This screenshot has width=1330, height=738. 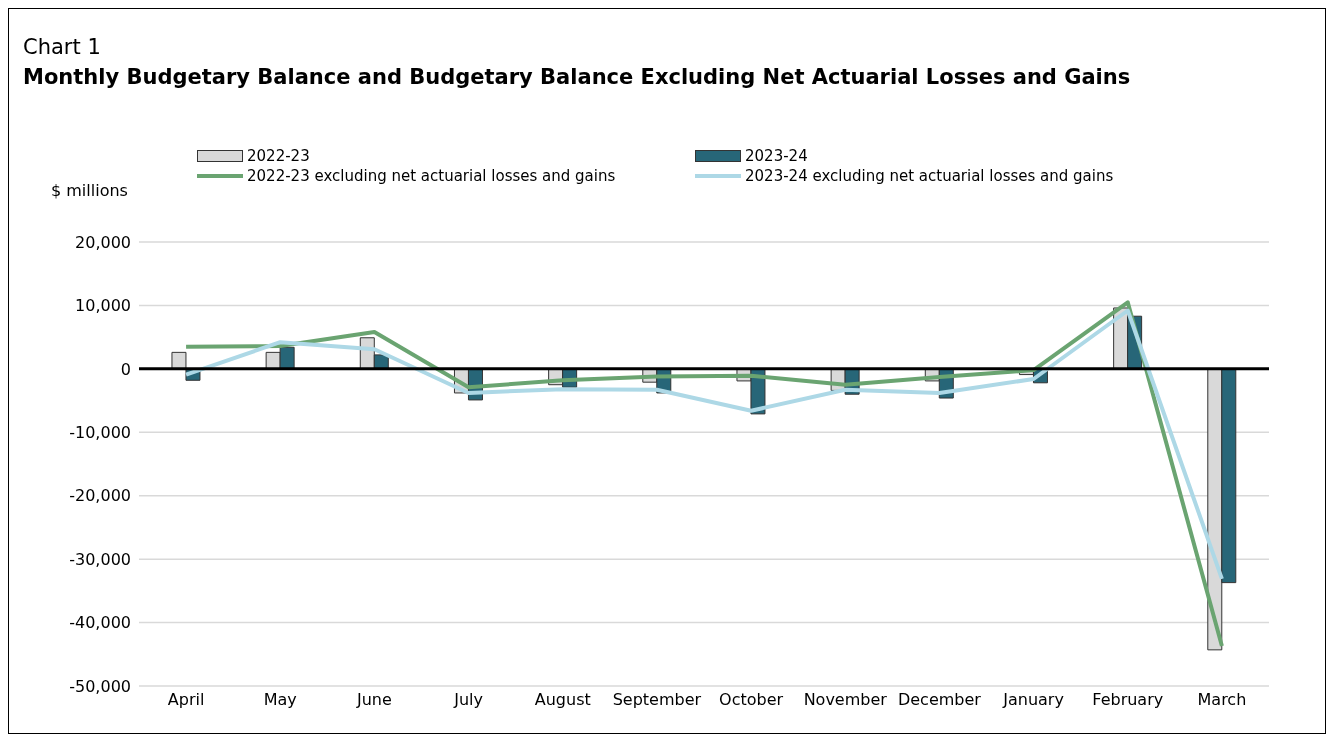 I want to click on legend-label: 2022-23, so click(x=278, y=156).